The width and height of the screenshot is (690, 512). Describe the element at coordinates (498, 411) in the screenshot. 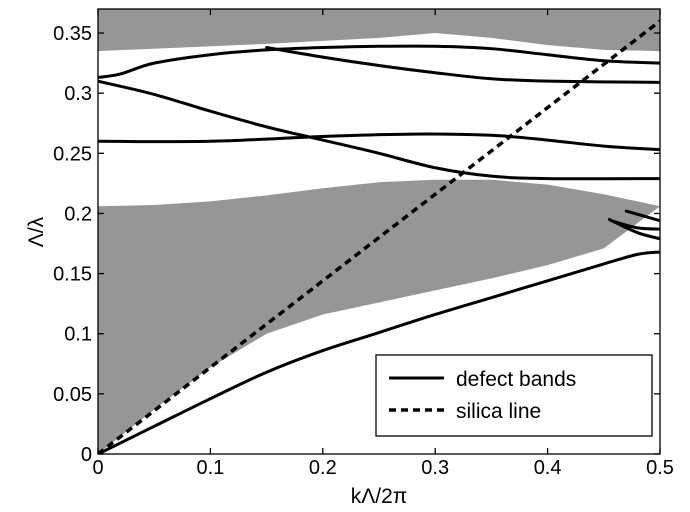

I see `legend-silica-line-label: silica line` at that location.